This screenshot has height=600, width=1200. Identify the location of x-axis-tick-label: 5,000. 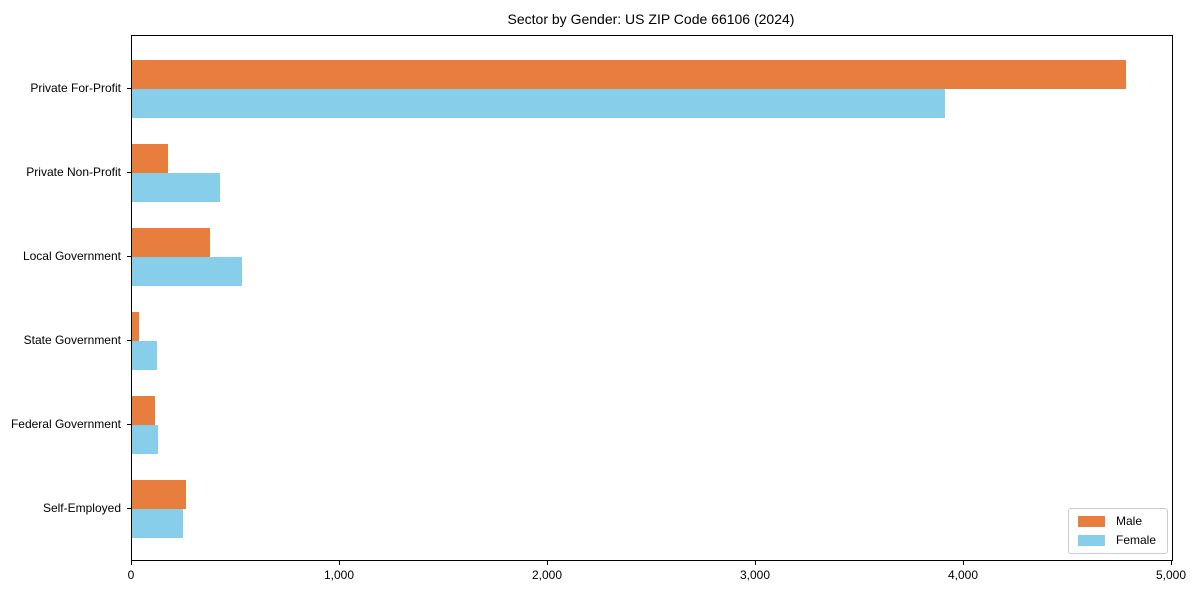
(1171, 575).